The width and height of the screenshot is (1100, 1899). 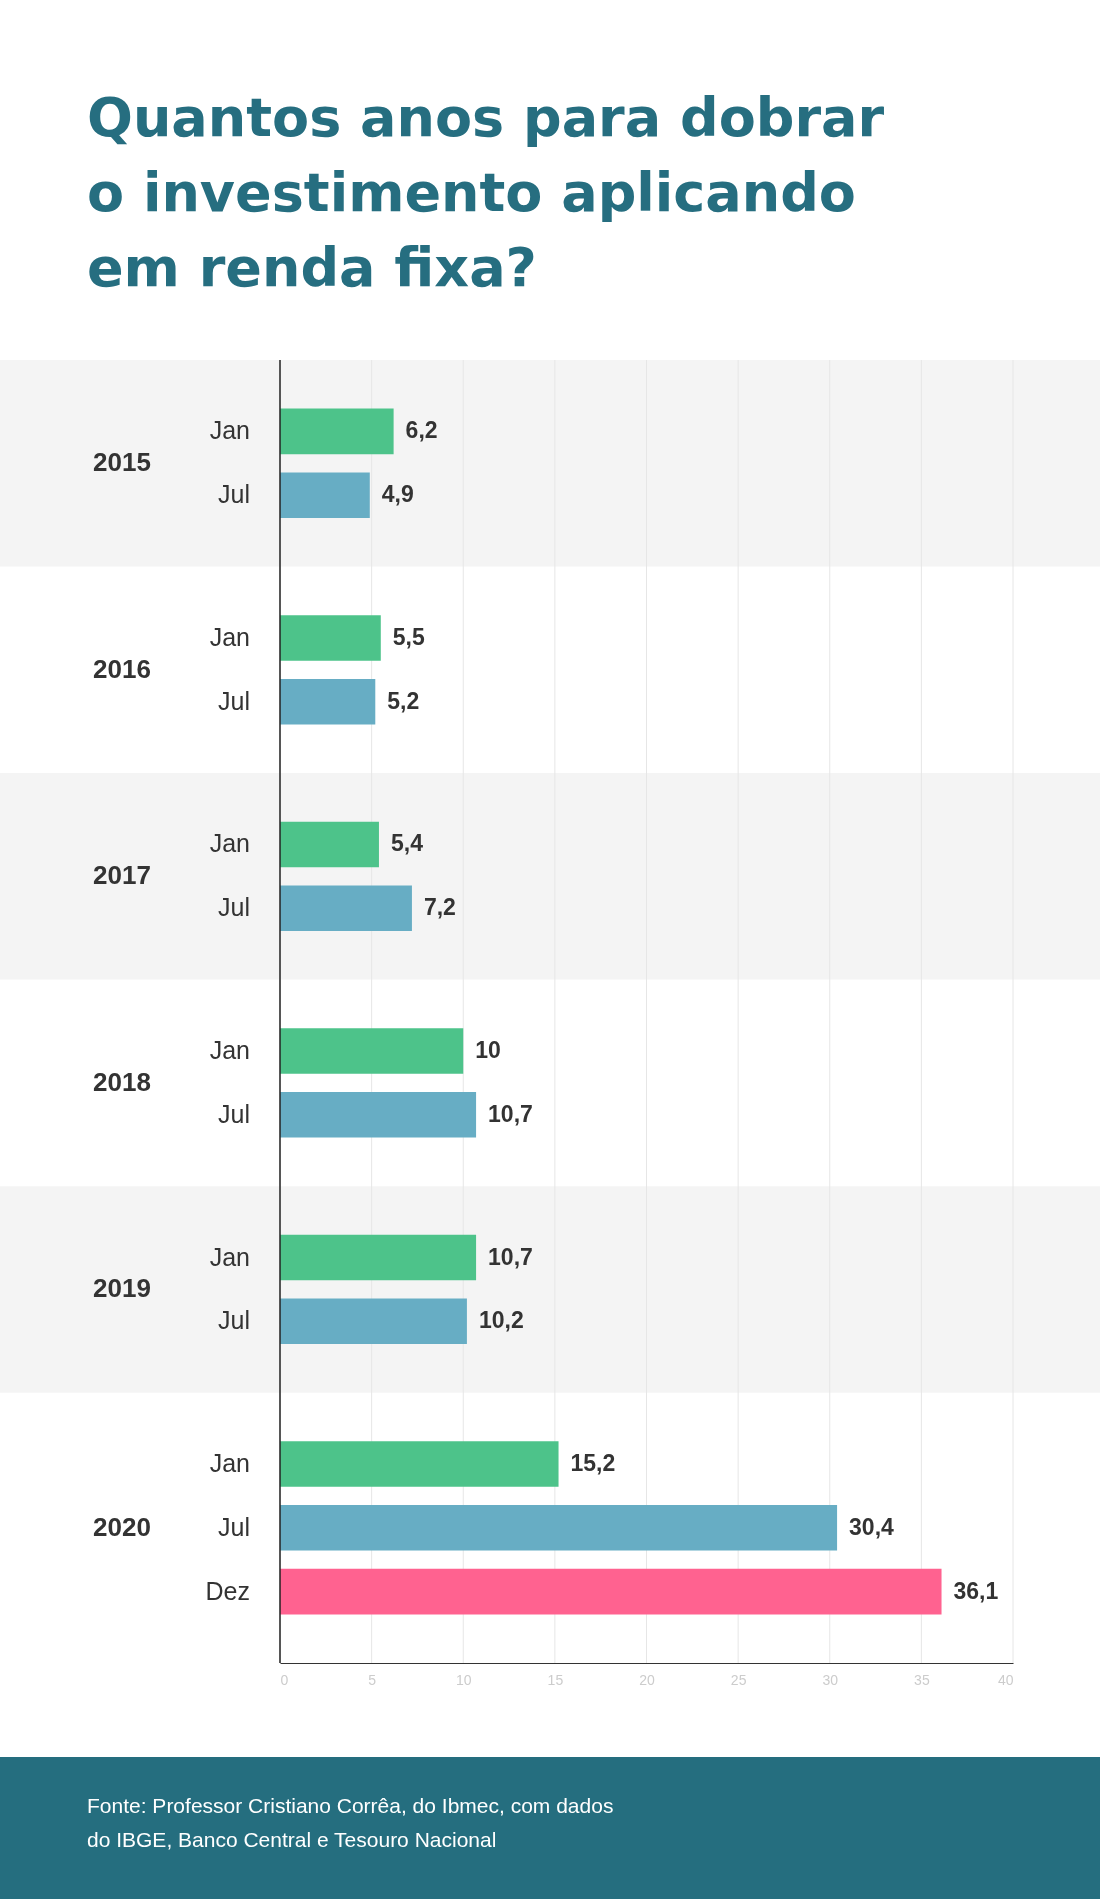 What do you see at coordinates (122, 668) in the screenshot?
I see `y-tick-label: 2016` at bounding box center [122, 668].